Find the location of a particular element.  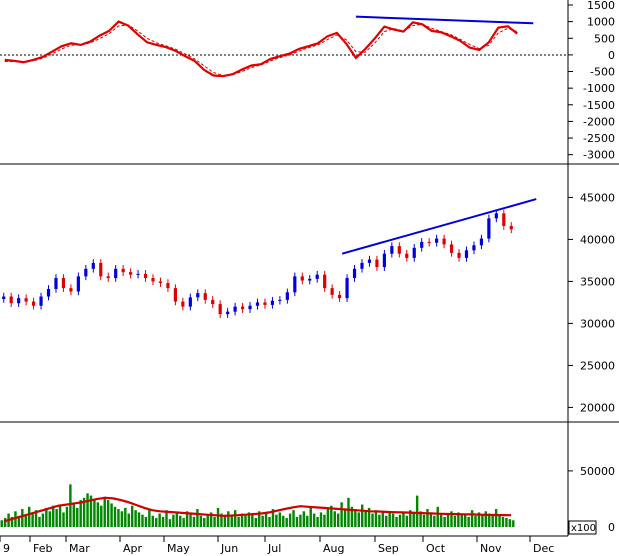

price-y-tick-label: 20000 is located at coordinates (597, 407).